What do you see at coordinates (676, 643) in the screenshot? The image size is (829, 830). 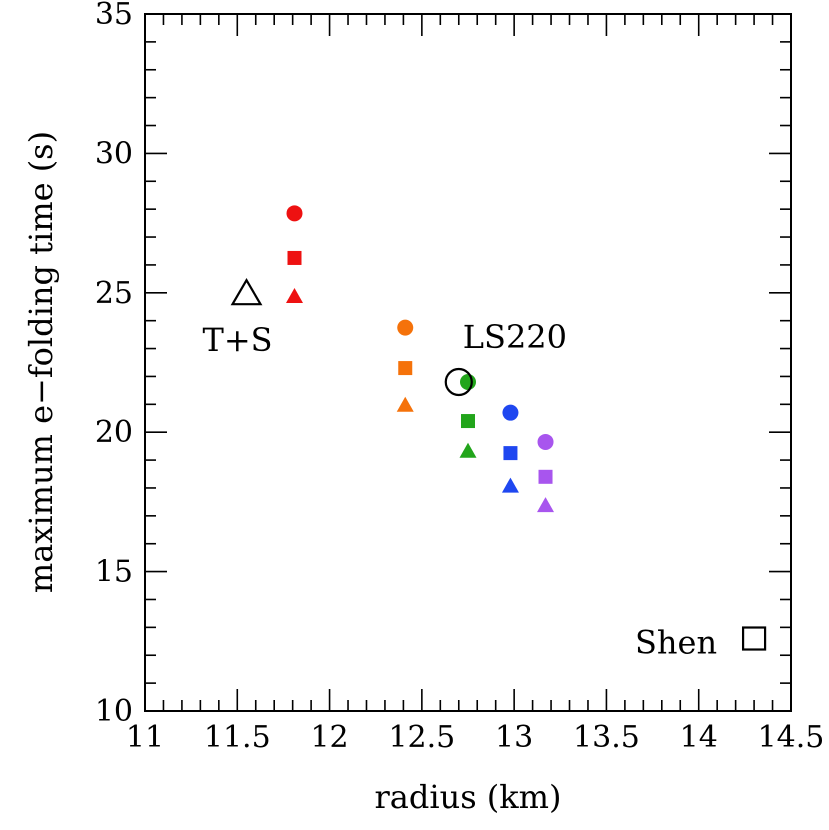 I see `shen-label: Shen` at bounding box center [676, 643].